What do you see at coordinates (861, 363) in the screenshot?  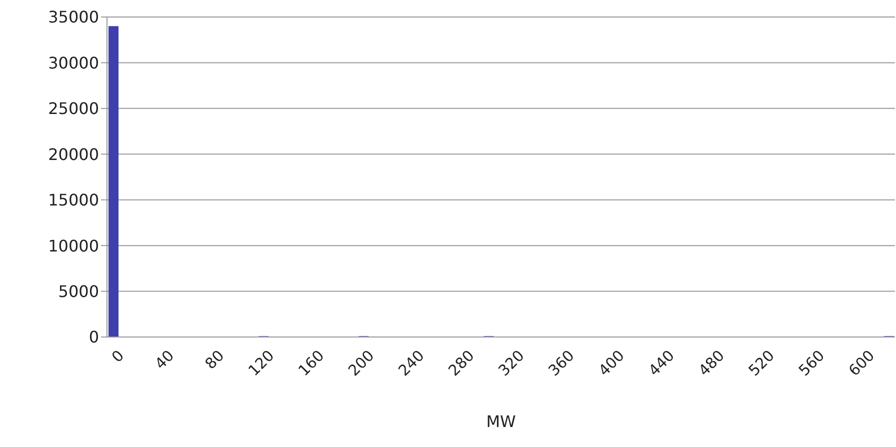 I see `x-tick-label: 600` at bounding box center [861, 363].